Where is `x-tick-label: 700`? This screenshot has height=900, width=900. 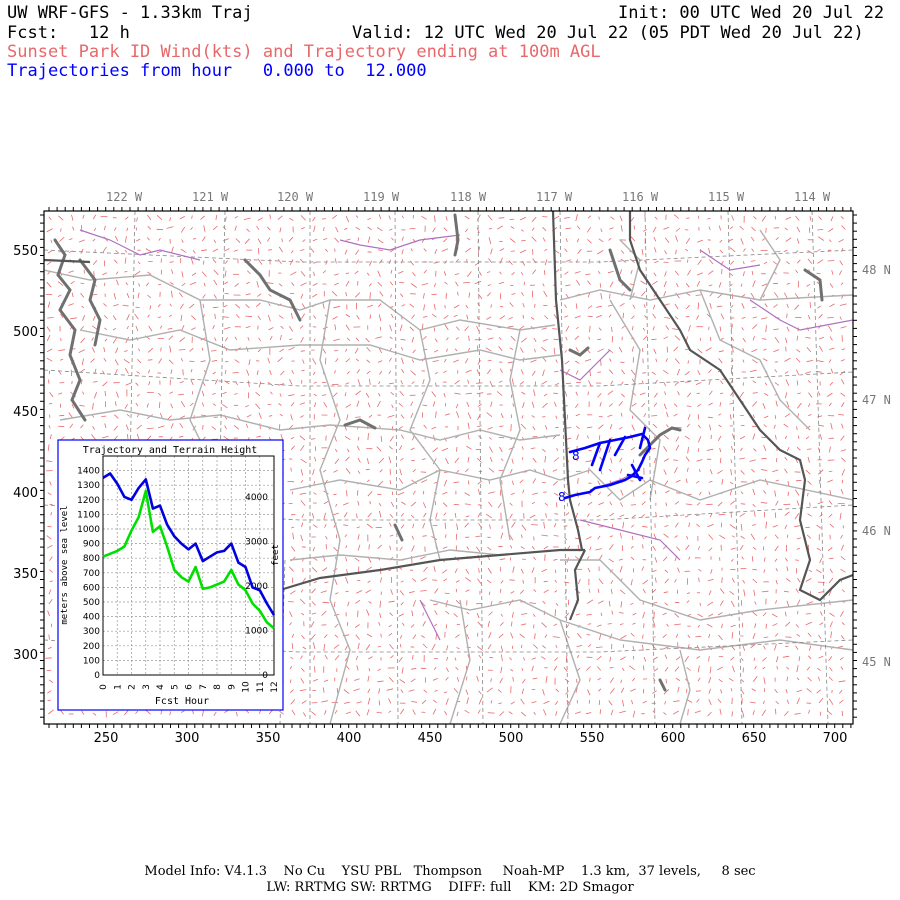
x-tick-label: 700 is located at coordinates (835, 738).